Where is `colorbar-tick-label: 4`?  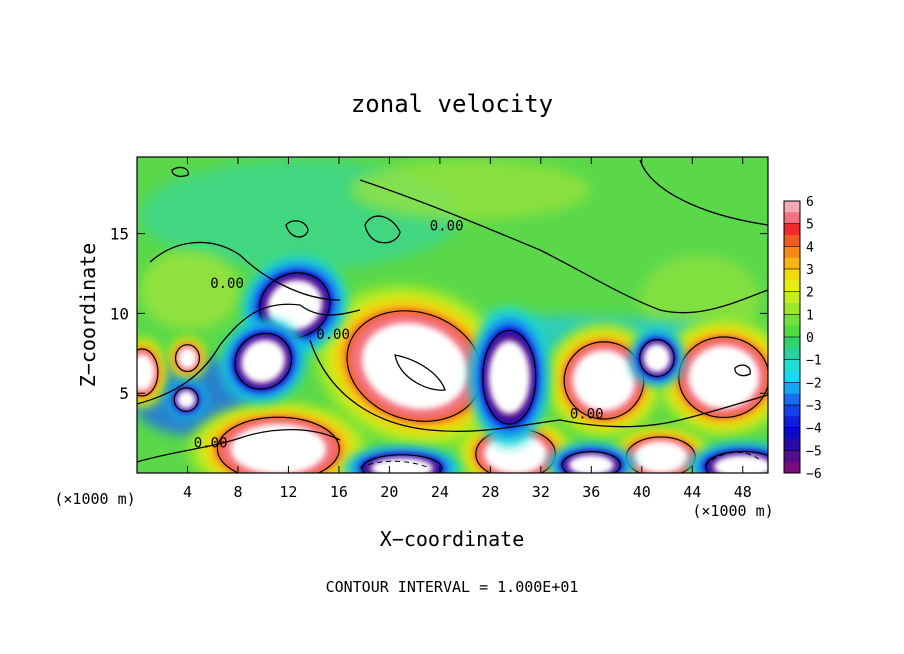
colorbar-tick-label: 4 is located at coordinates (810, 247).